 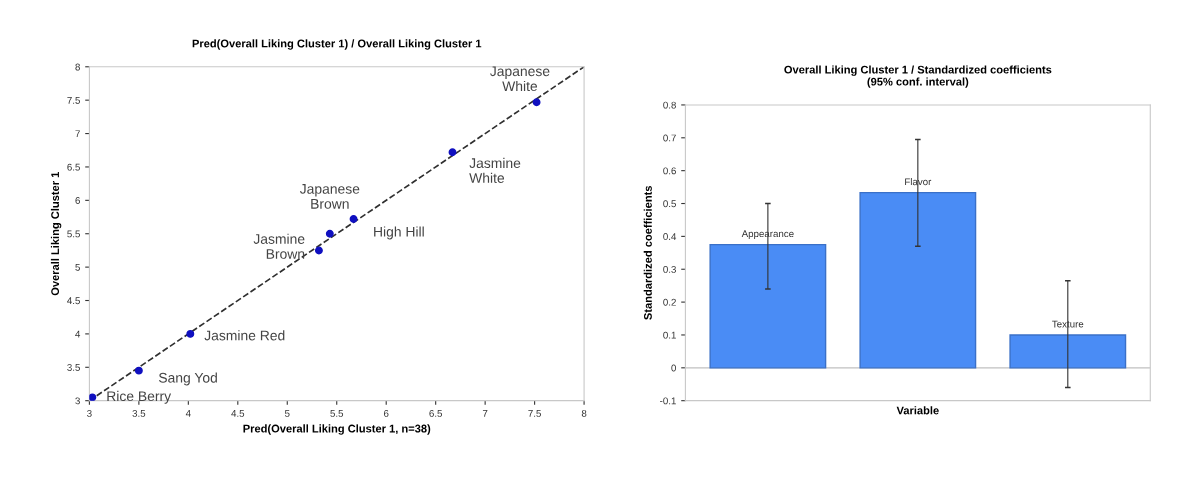 I want to click on y-tick-label: 6, so click(x=77, y=200).